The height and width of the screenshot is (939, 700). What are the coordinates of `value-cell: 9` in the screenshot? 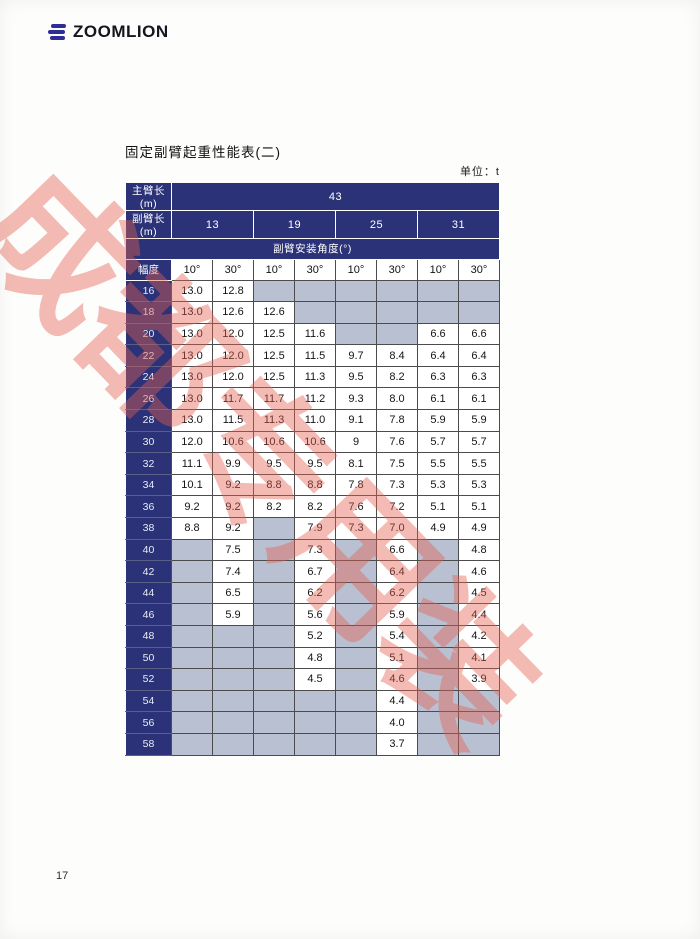 It's located at (356, 442).